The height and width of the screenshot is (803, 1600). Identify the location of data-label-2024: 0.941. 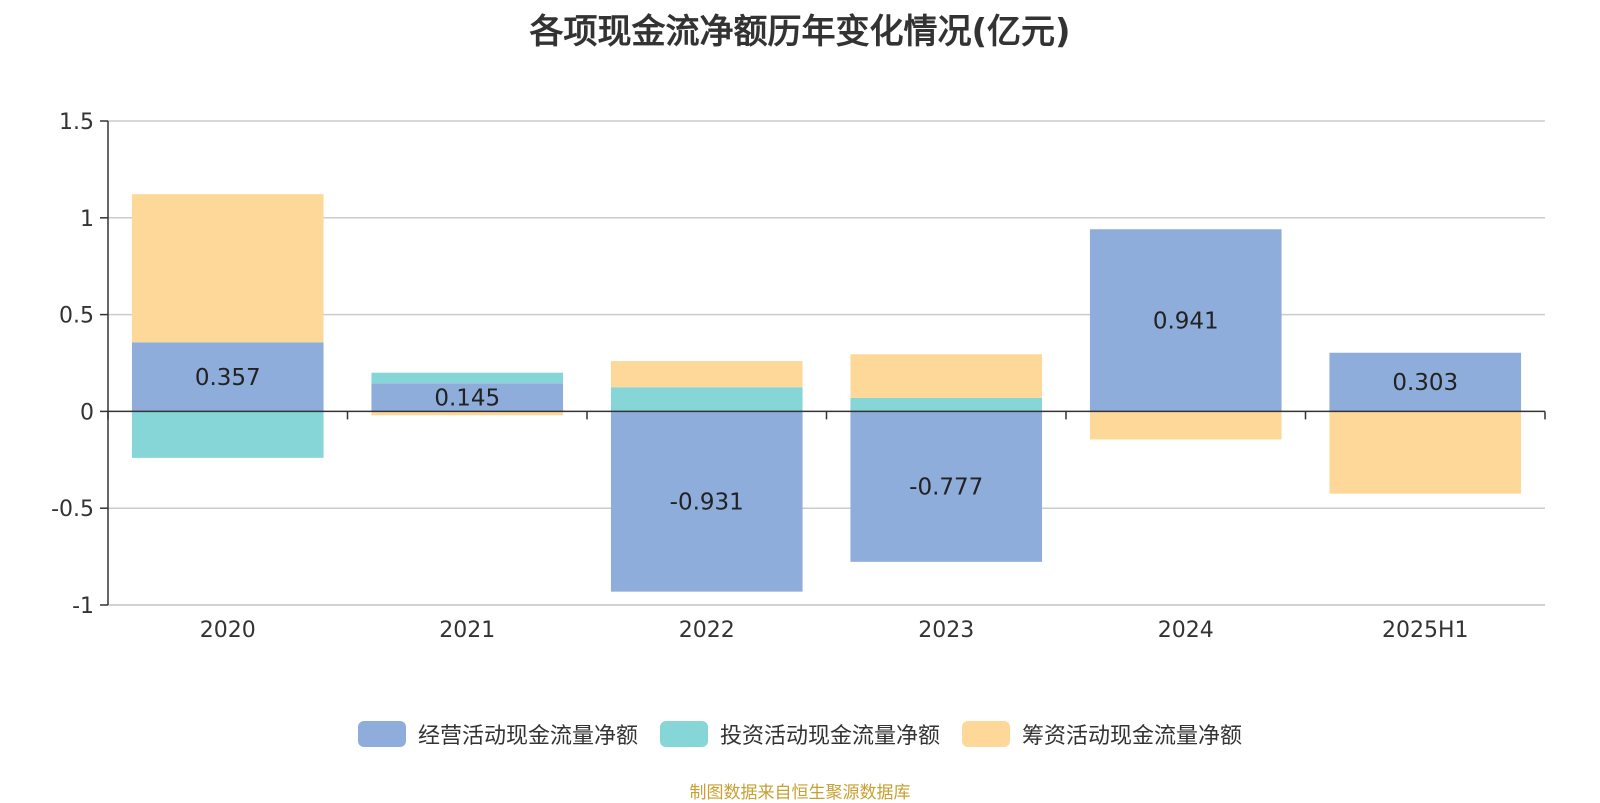
(1186, 321).